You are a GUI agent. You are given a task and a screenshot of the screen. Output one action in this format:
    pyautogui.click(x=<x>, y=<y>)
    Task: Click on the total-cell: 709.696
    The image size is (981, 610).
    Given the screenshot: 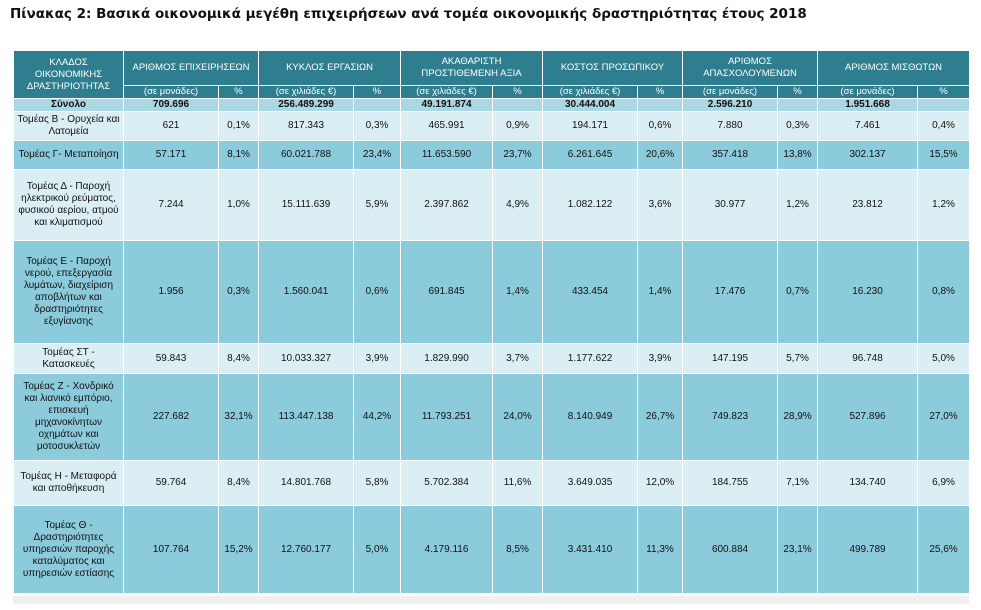 What is the action you would take?
    pyautogui.click(x=171, y=105)
    